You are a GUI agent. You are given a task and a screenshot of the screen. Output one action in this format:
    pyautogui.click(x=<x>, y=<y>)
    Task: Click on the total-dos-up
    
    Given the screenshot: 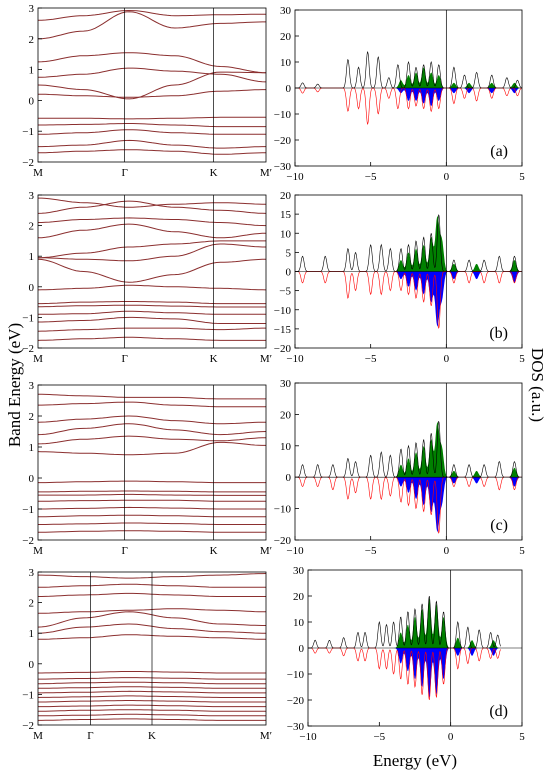 What is the action you would take?
    pyautogui.click(x=404, y=622)
    